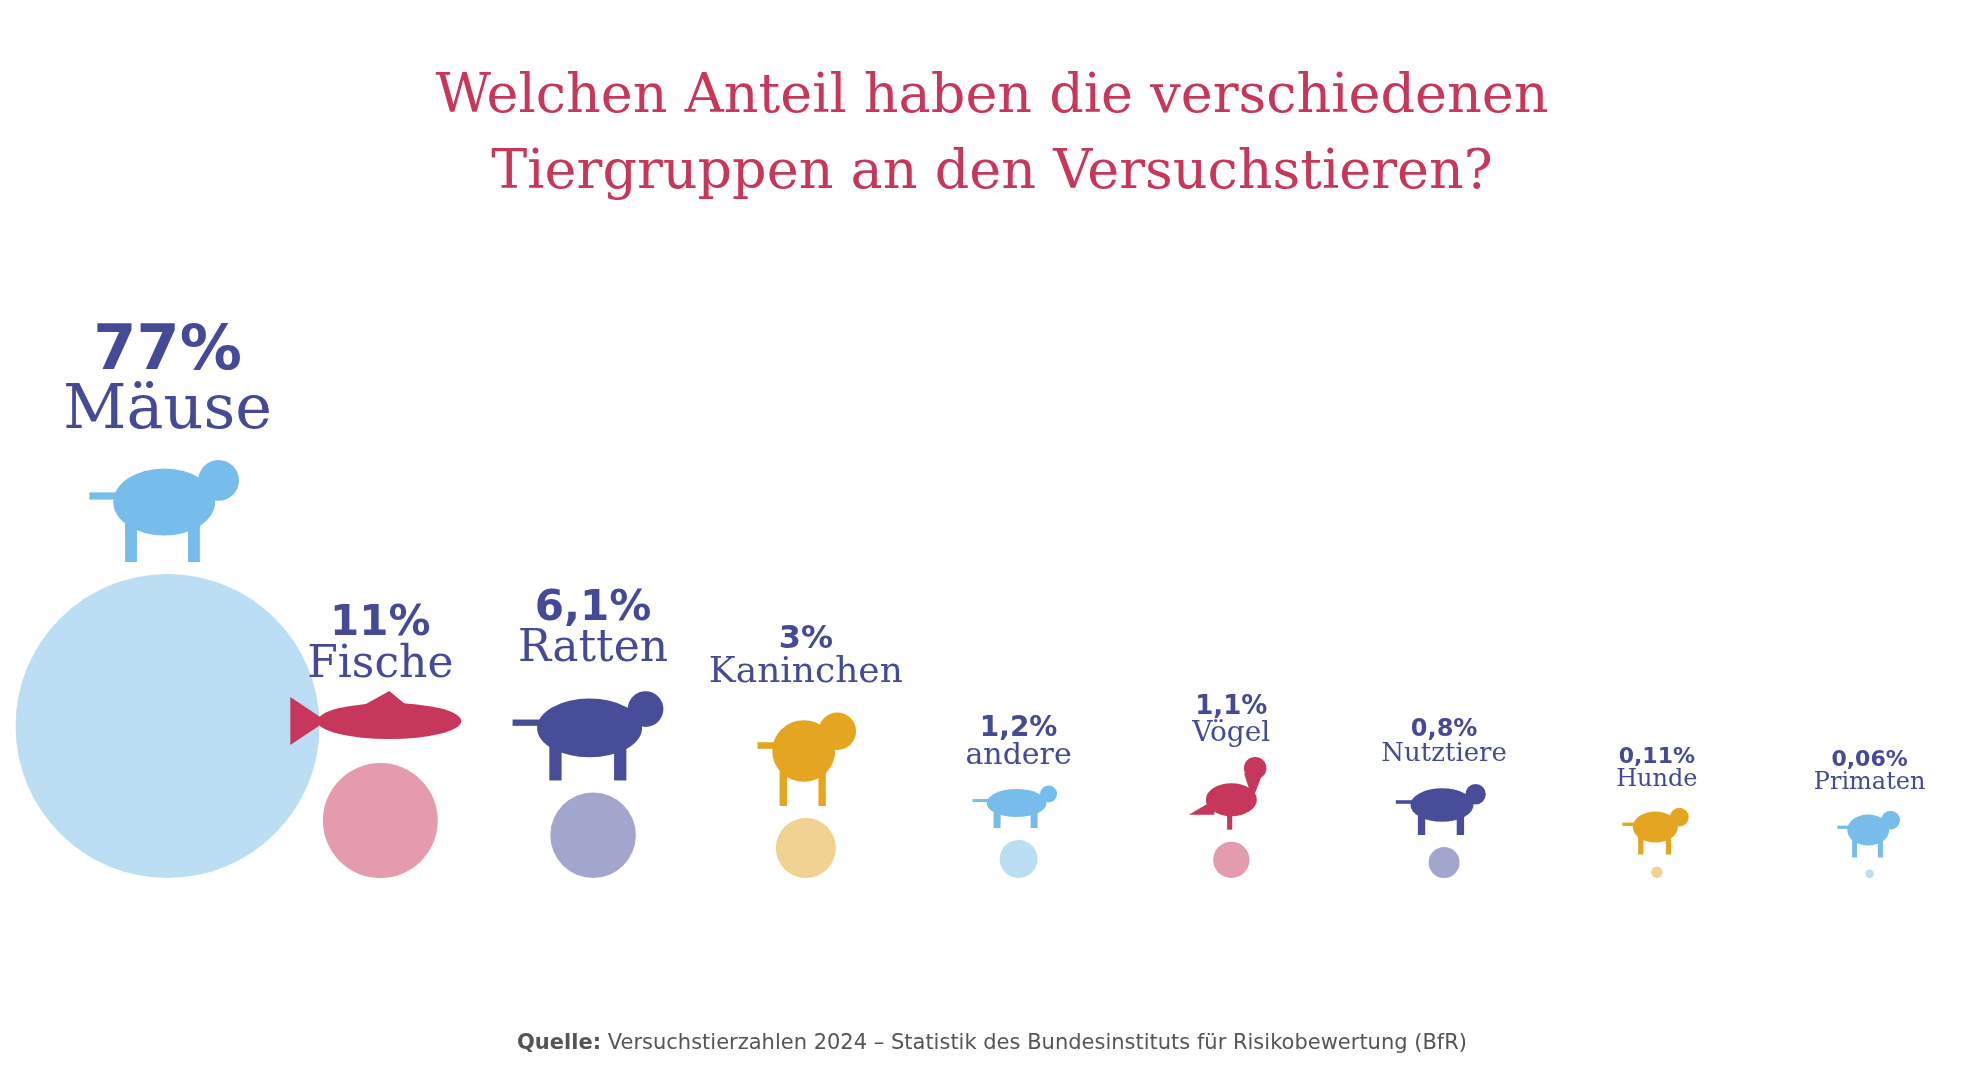  I want to click on category-label: Mäuse, so click(168, 406).